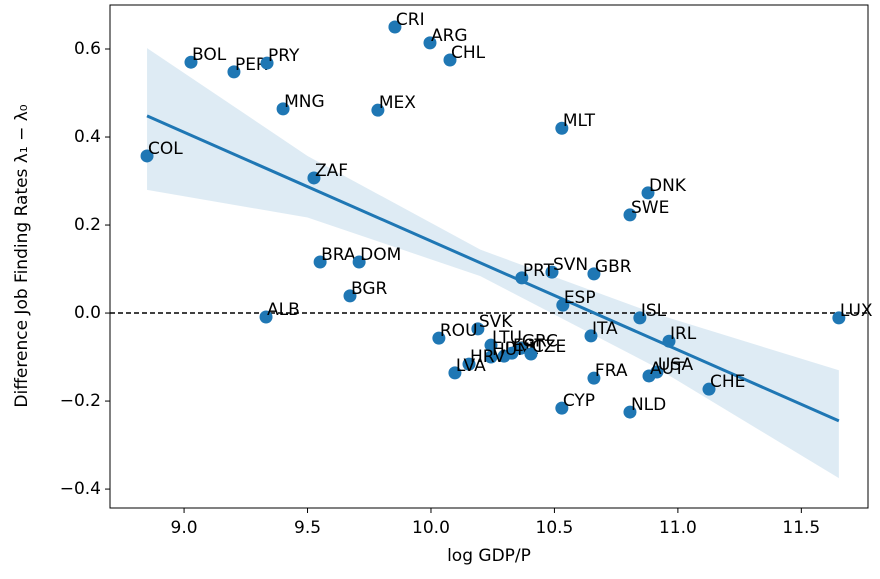 The image size is (880, 579). I want to click on point-label: NLD, so click(648, 405).